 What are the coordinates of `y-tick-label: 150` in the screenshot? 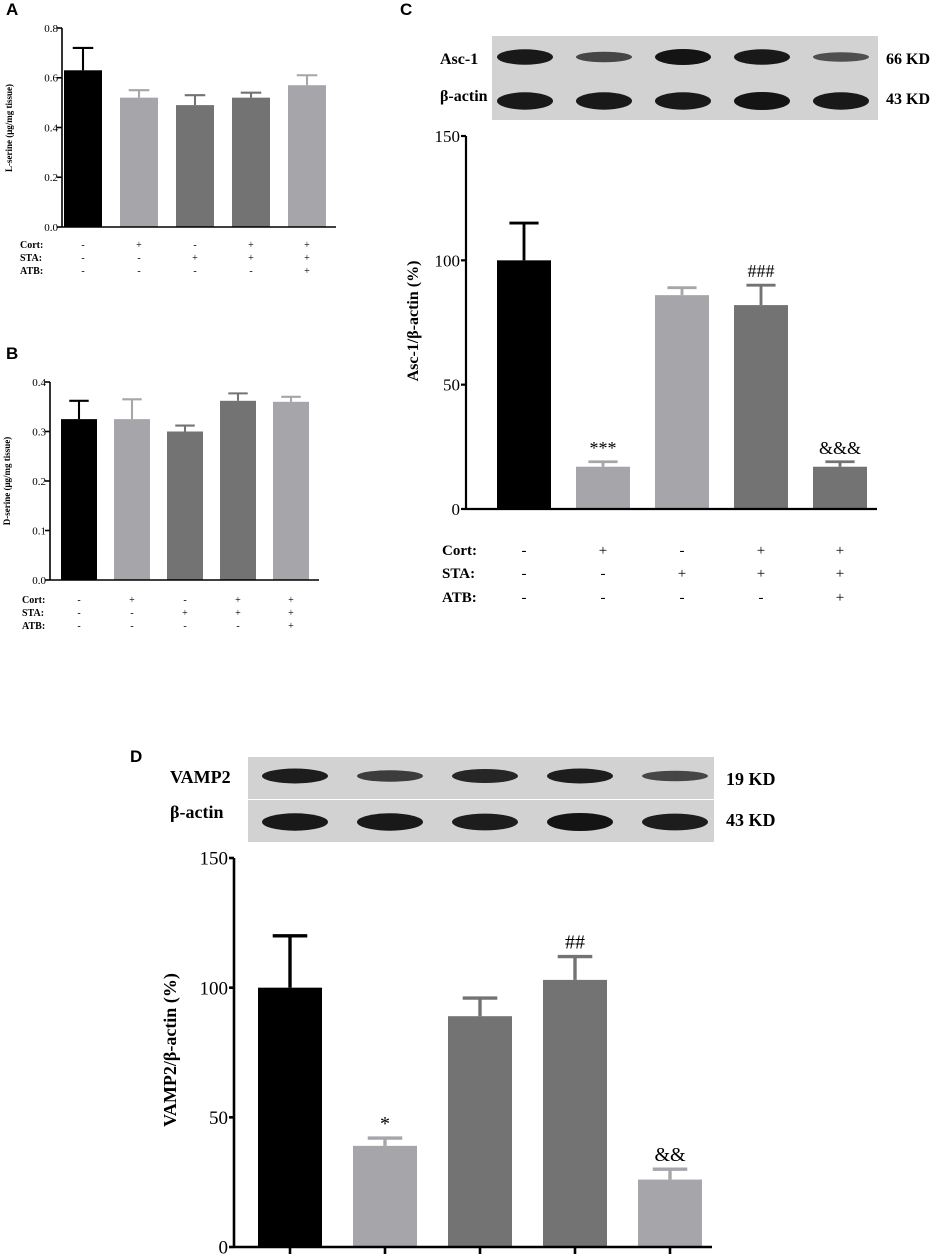 It's located at (214, 859).